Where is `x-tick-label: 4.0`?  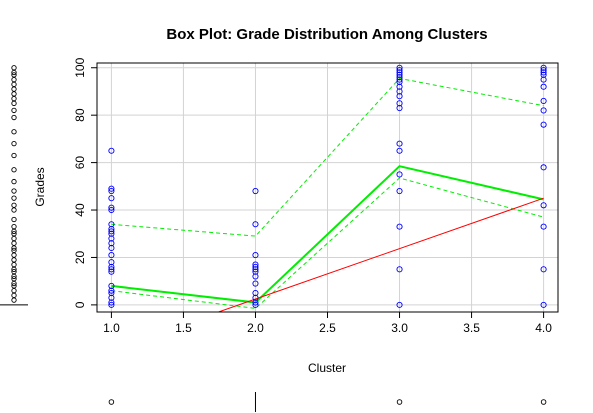 x-tick-label: 4.0 is located at coordinates (543, 328).